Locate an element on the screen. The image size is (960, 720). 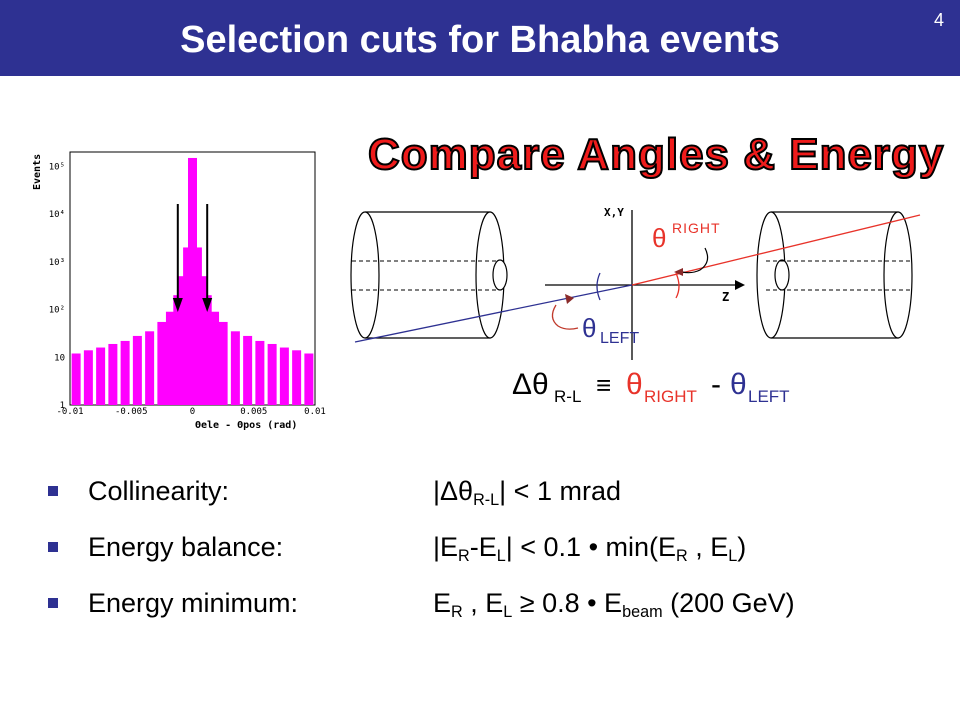
y-tick-label: 1 is located at coordinates (62, 406).